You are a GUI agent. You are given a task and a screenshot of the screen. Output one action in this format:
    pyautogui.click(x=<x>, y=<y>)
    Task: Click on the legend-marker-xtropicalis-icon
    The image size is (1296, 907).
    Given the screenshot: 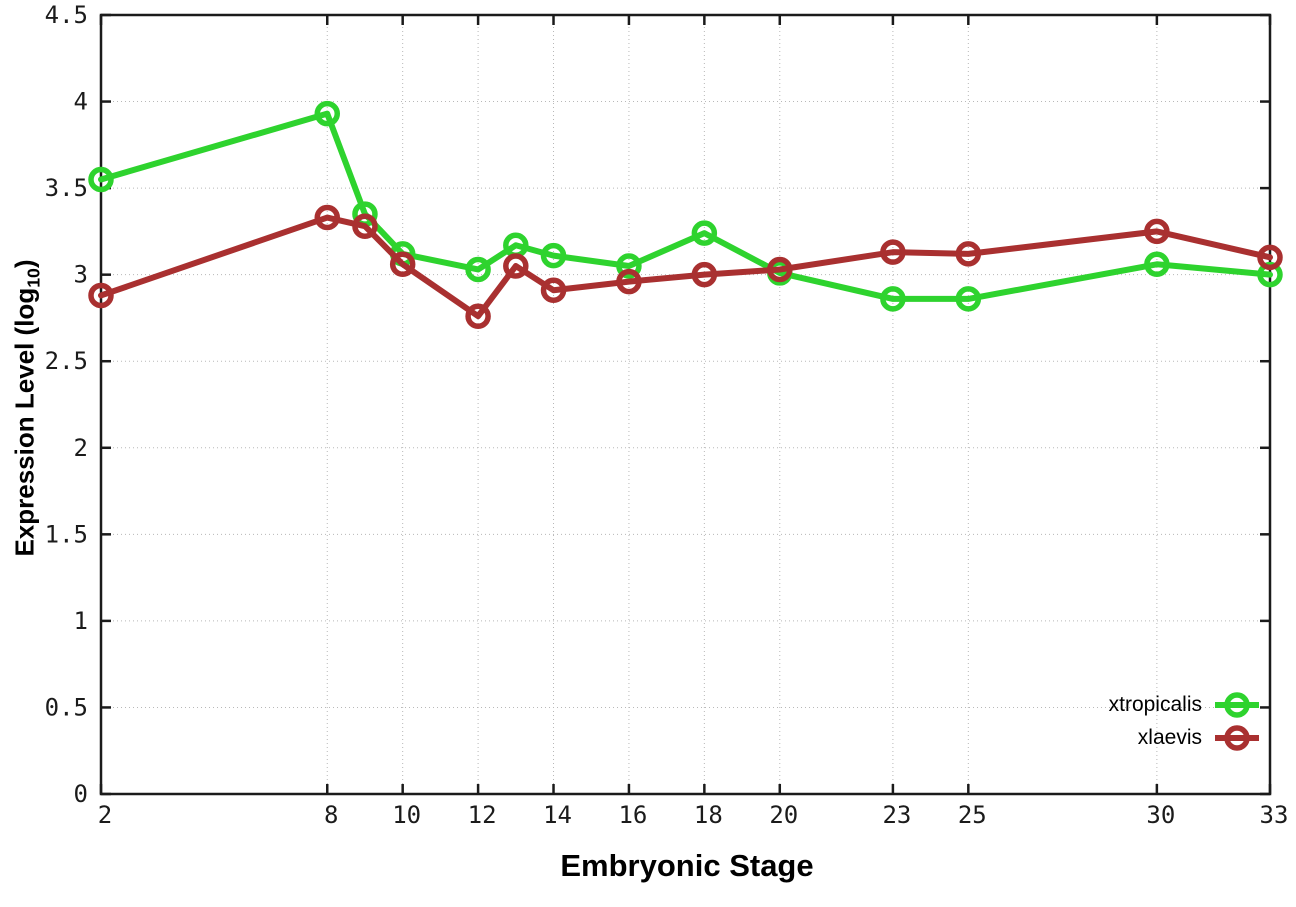 What is the action you would take?
    pyautogui.click(x=1237, y=704)
    